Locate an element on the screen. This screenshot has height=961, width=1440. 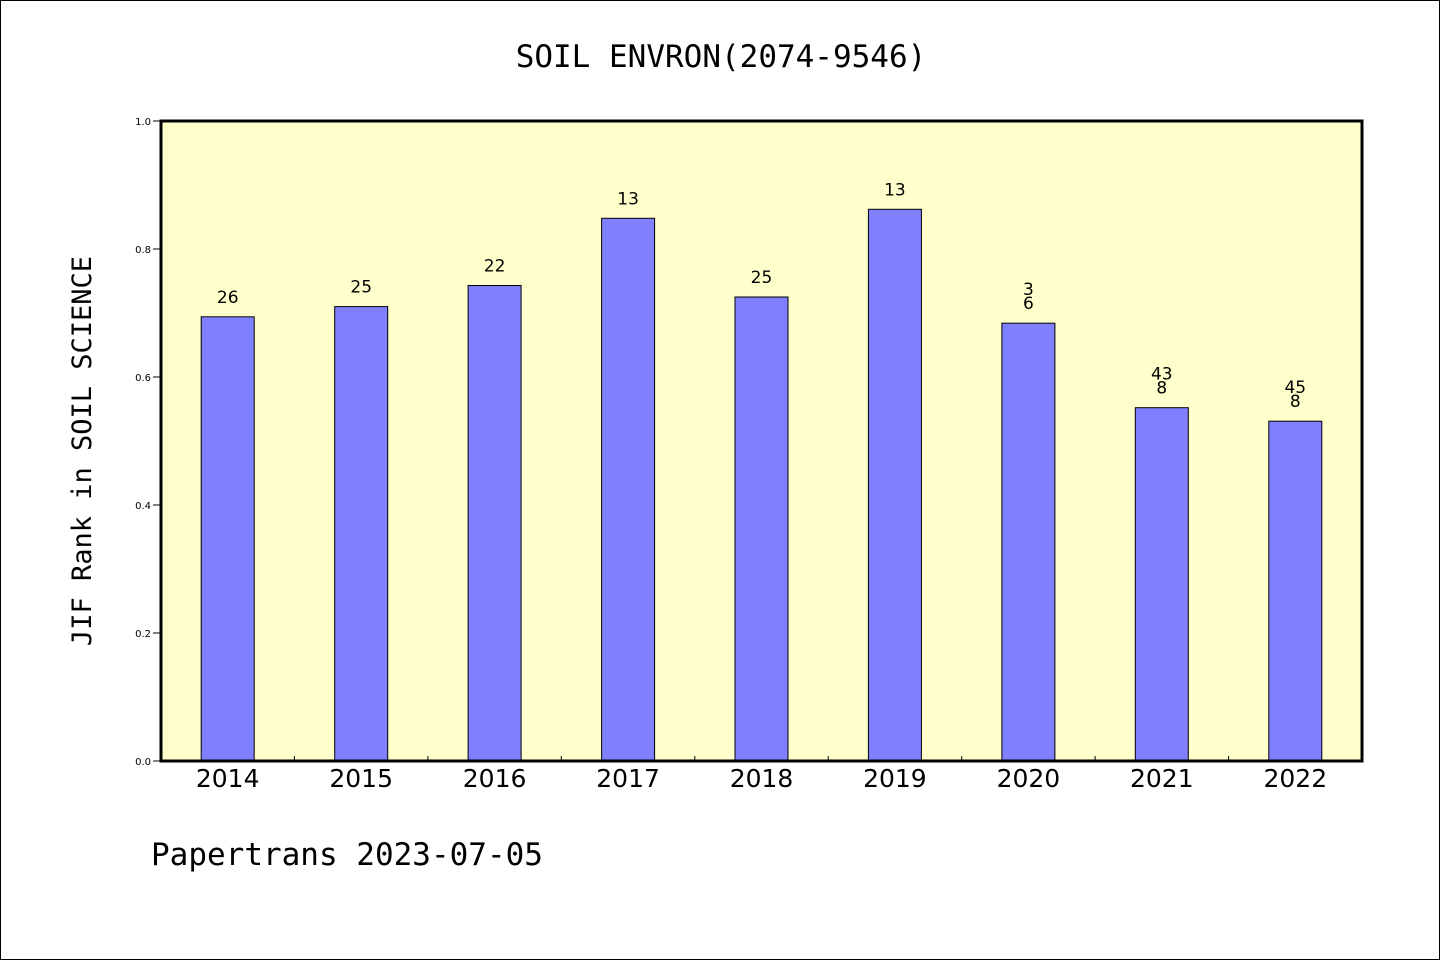
x-tick-label-2022: 2022 is located at coordinates (1295, 778).